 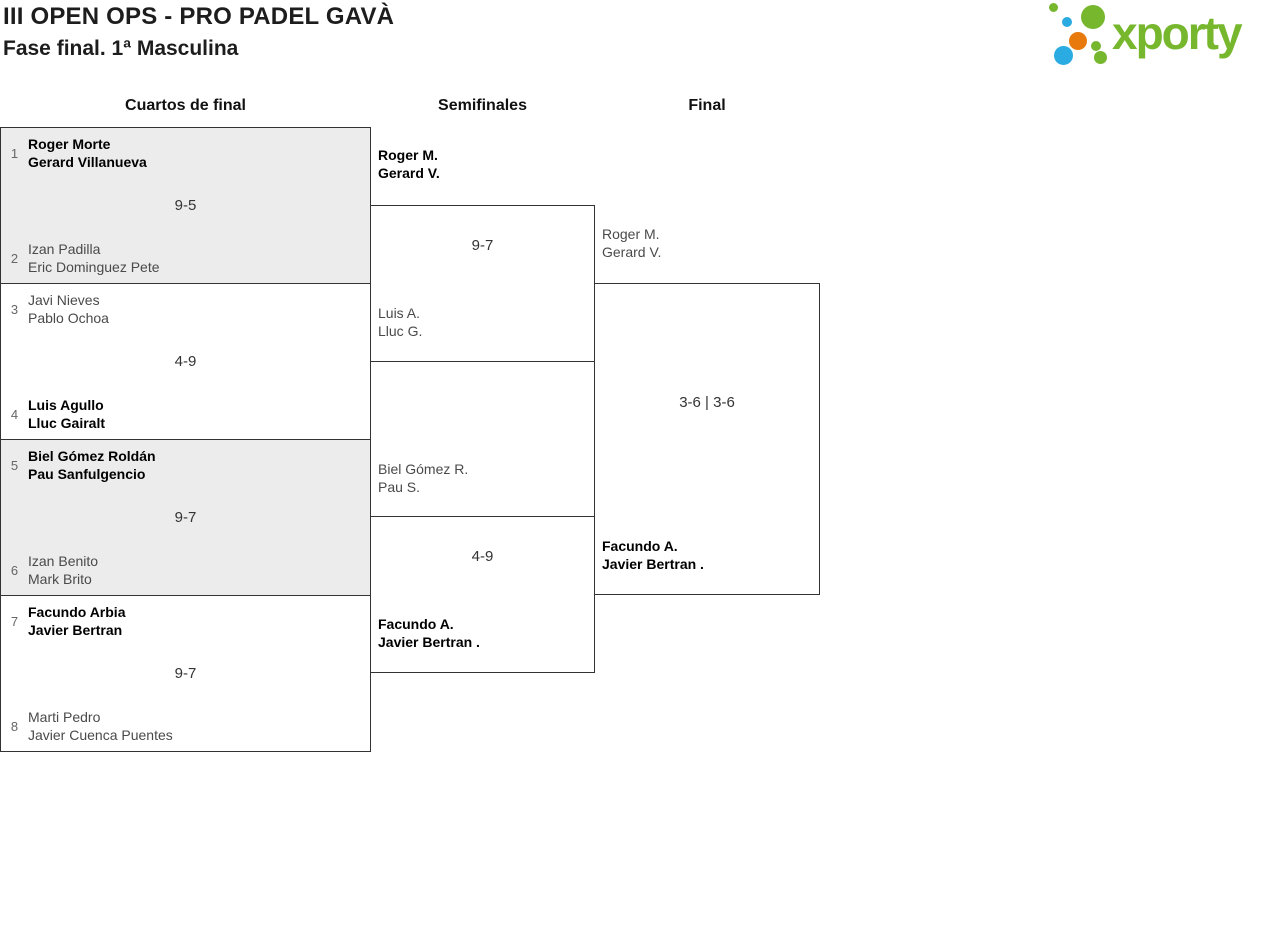 What do you see at coordinates (64, 717) in the screenshot?
I see `player-name: Marti Pedro` at bounding box center [64, 717].